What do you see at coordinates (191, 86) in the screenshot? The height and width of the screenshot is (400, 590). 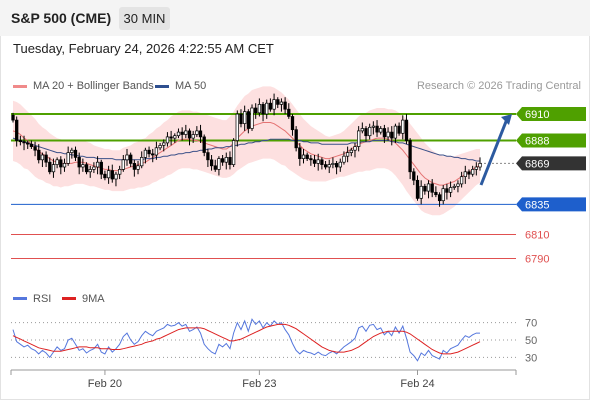 I see `ma50-legend-label: MA 50` at bounding box center [191, 86].